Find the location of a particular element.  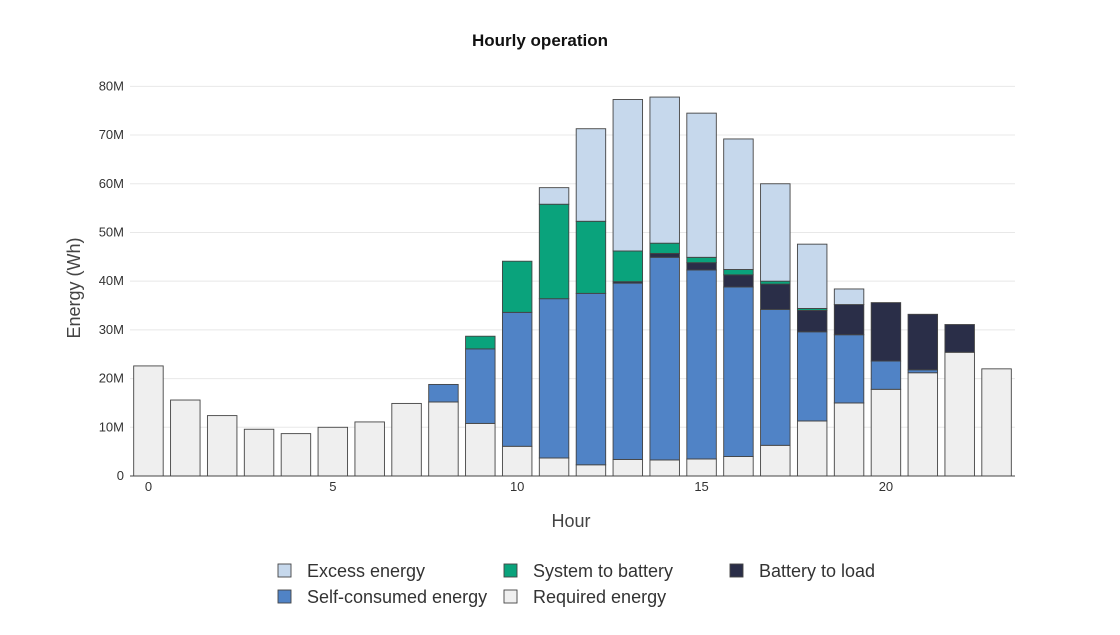

y-tick-label: 30M is located at coordinates (111, 329).